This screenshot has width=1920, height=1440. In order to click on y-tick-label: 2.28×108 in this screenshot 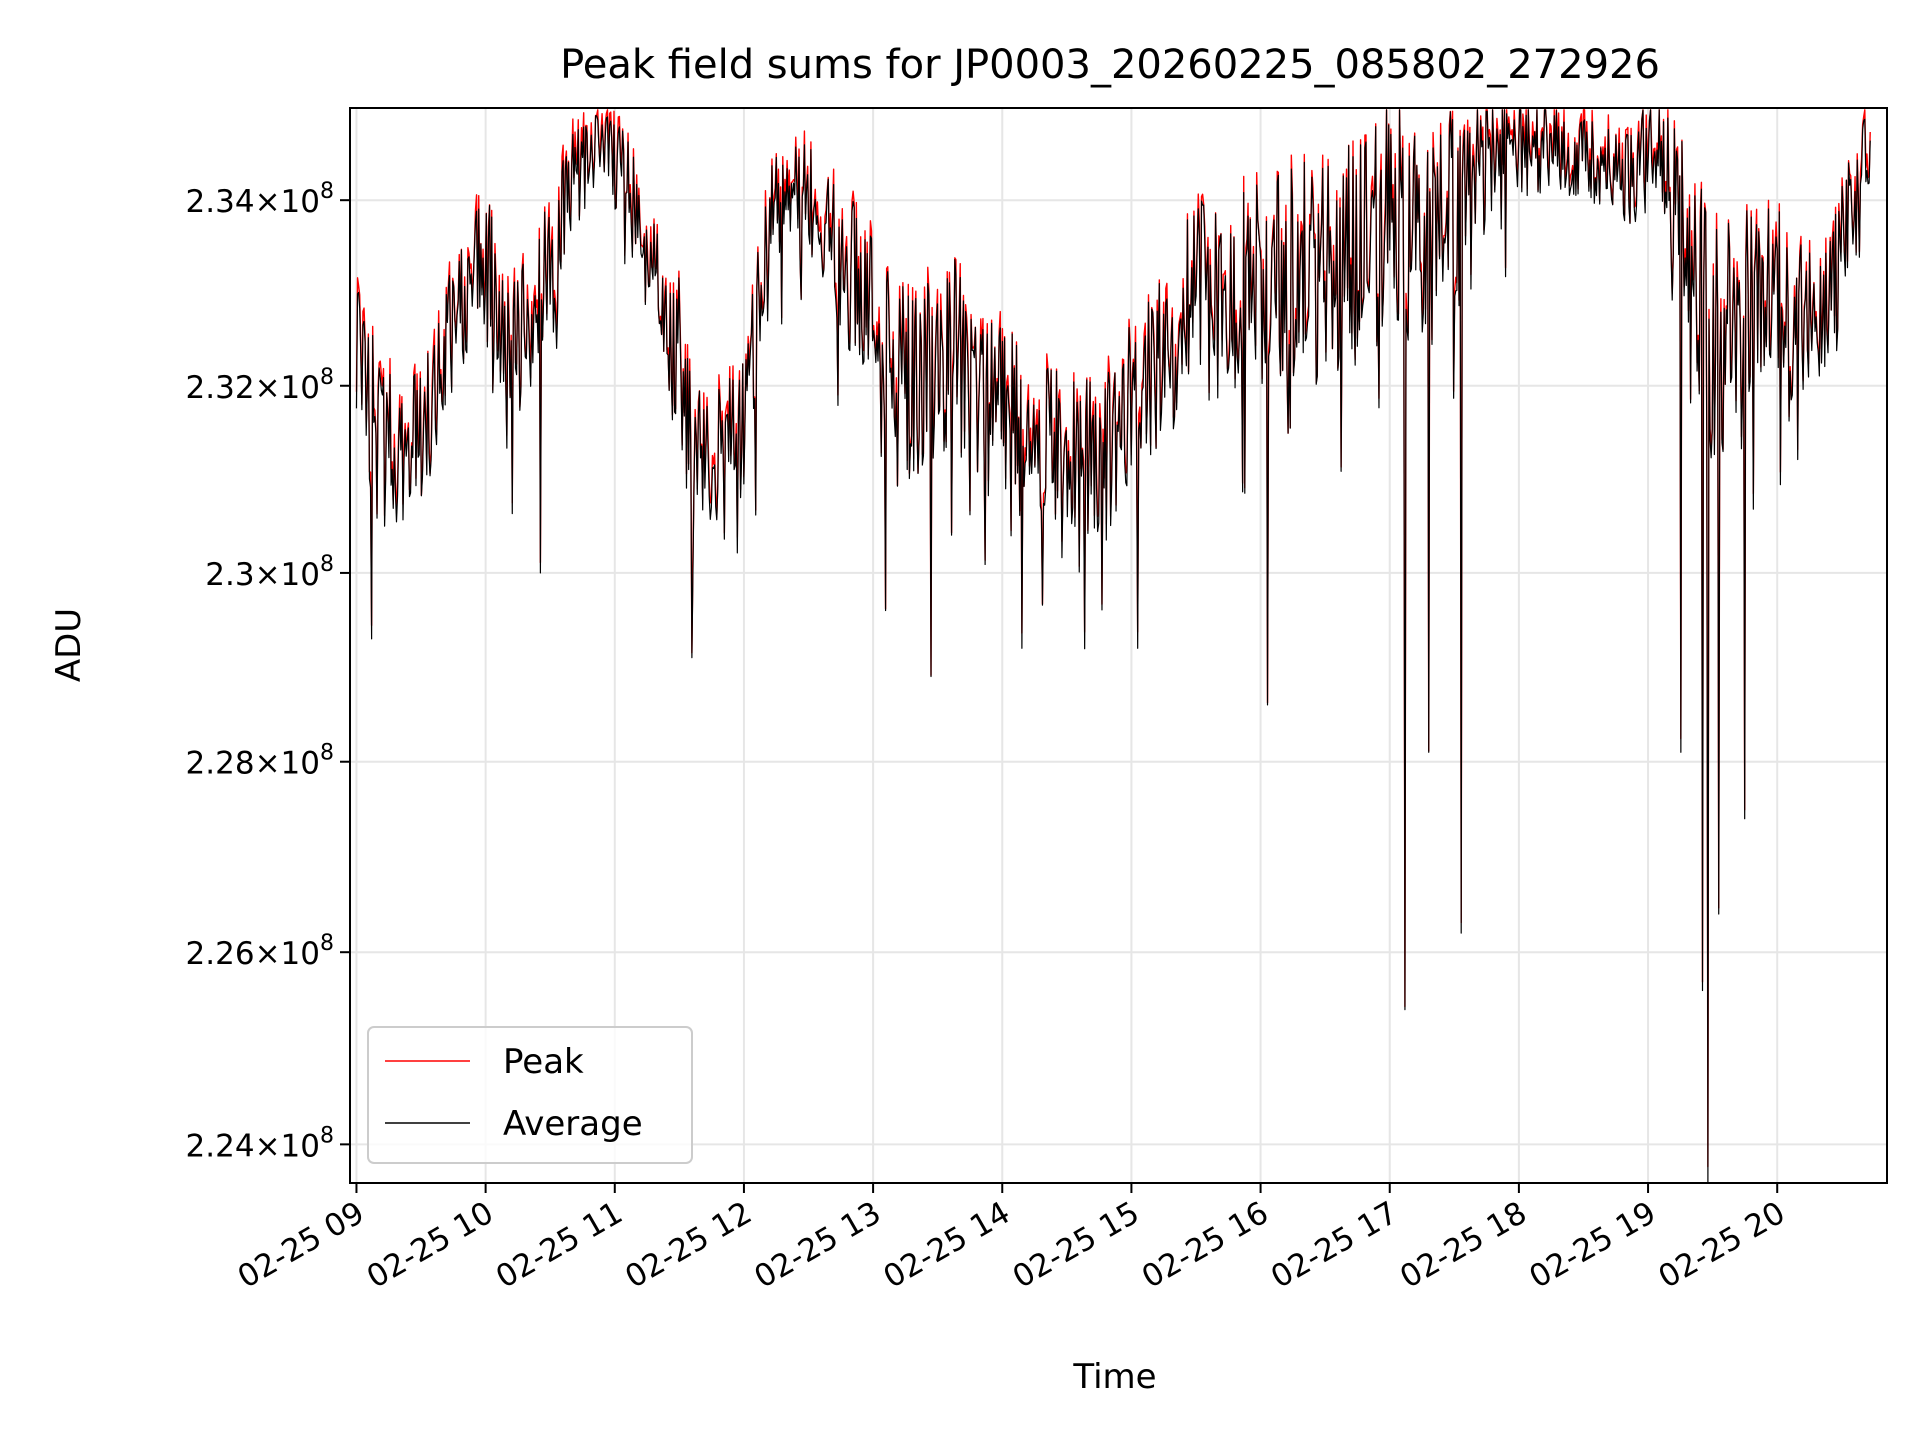, I will do `click(260, 761)`.